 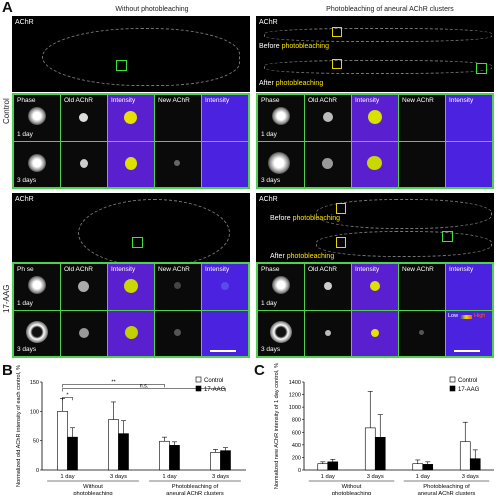 What do you see at coordinates (291, 83) in the screenshot?
I see `after-photobleaching-label: After photobleaching` at bounding box center [291, 83].